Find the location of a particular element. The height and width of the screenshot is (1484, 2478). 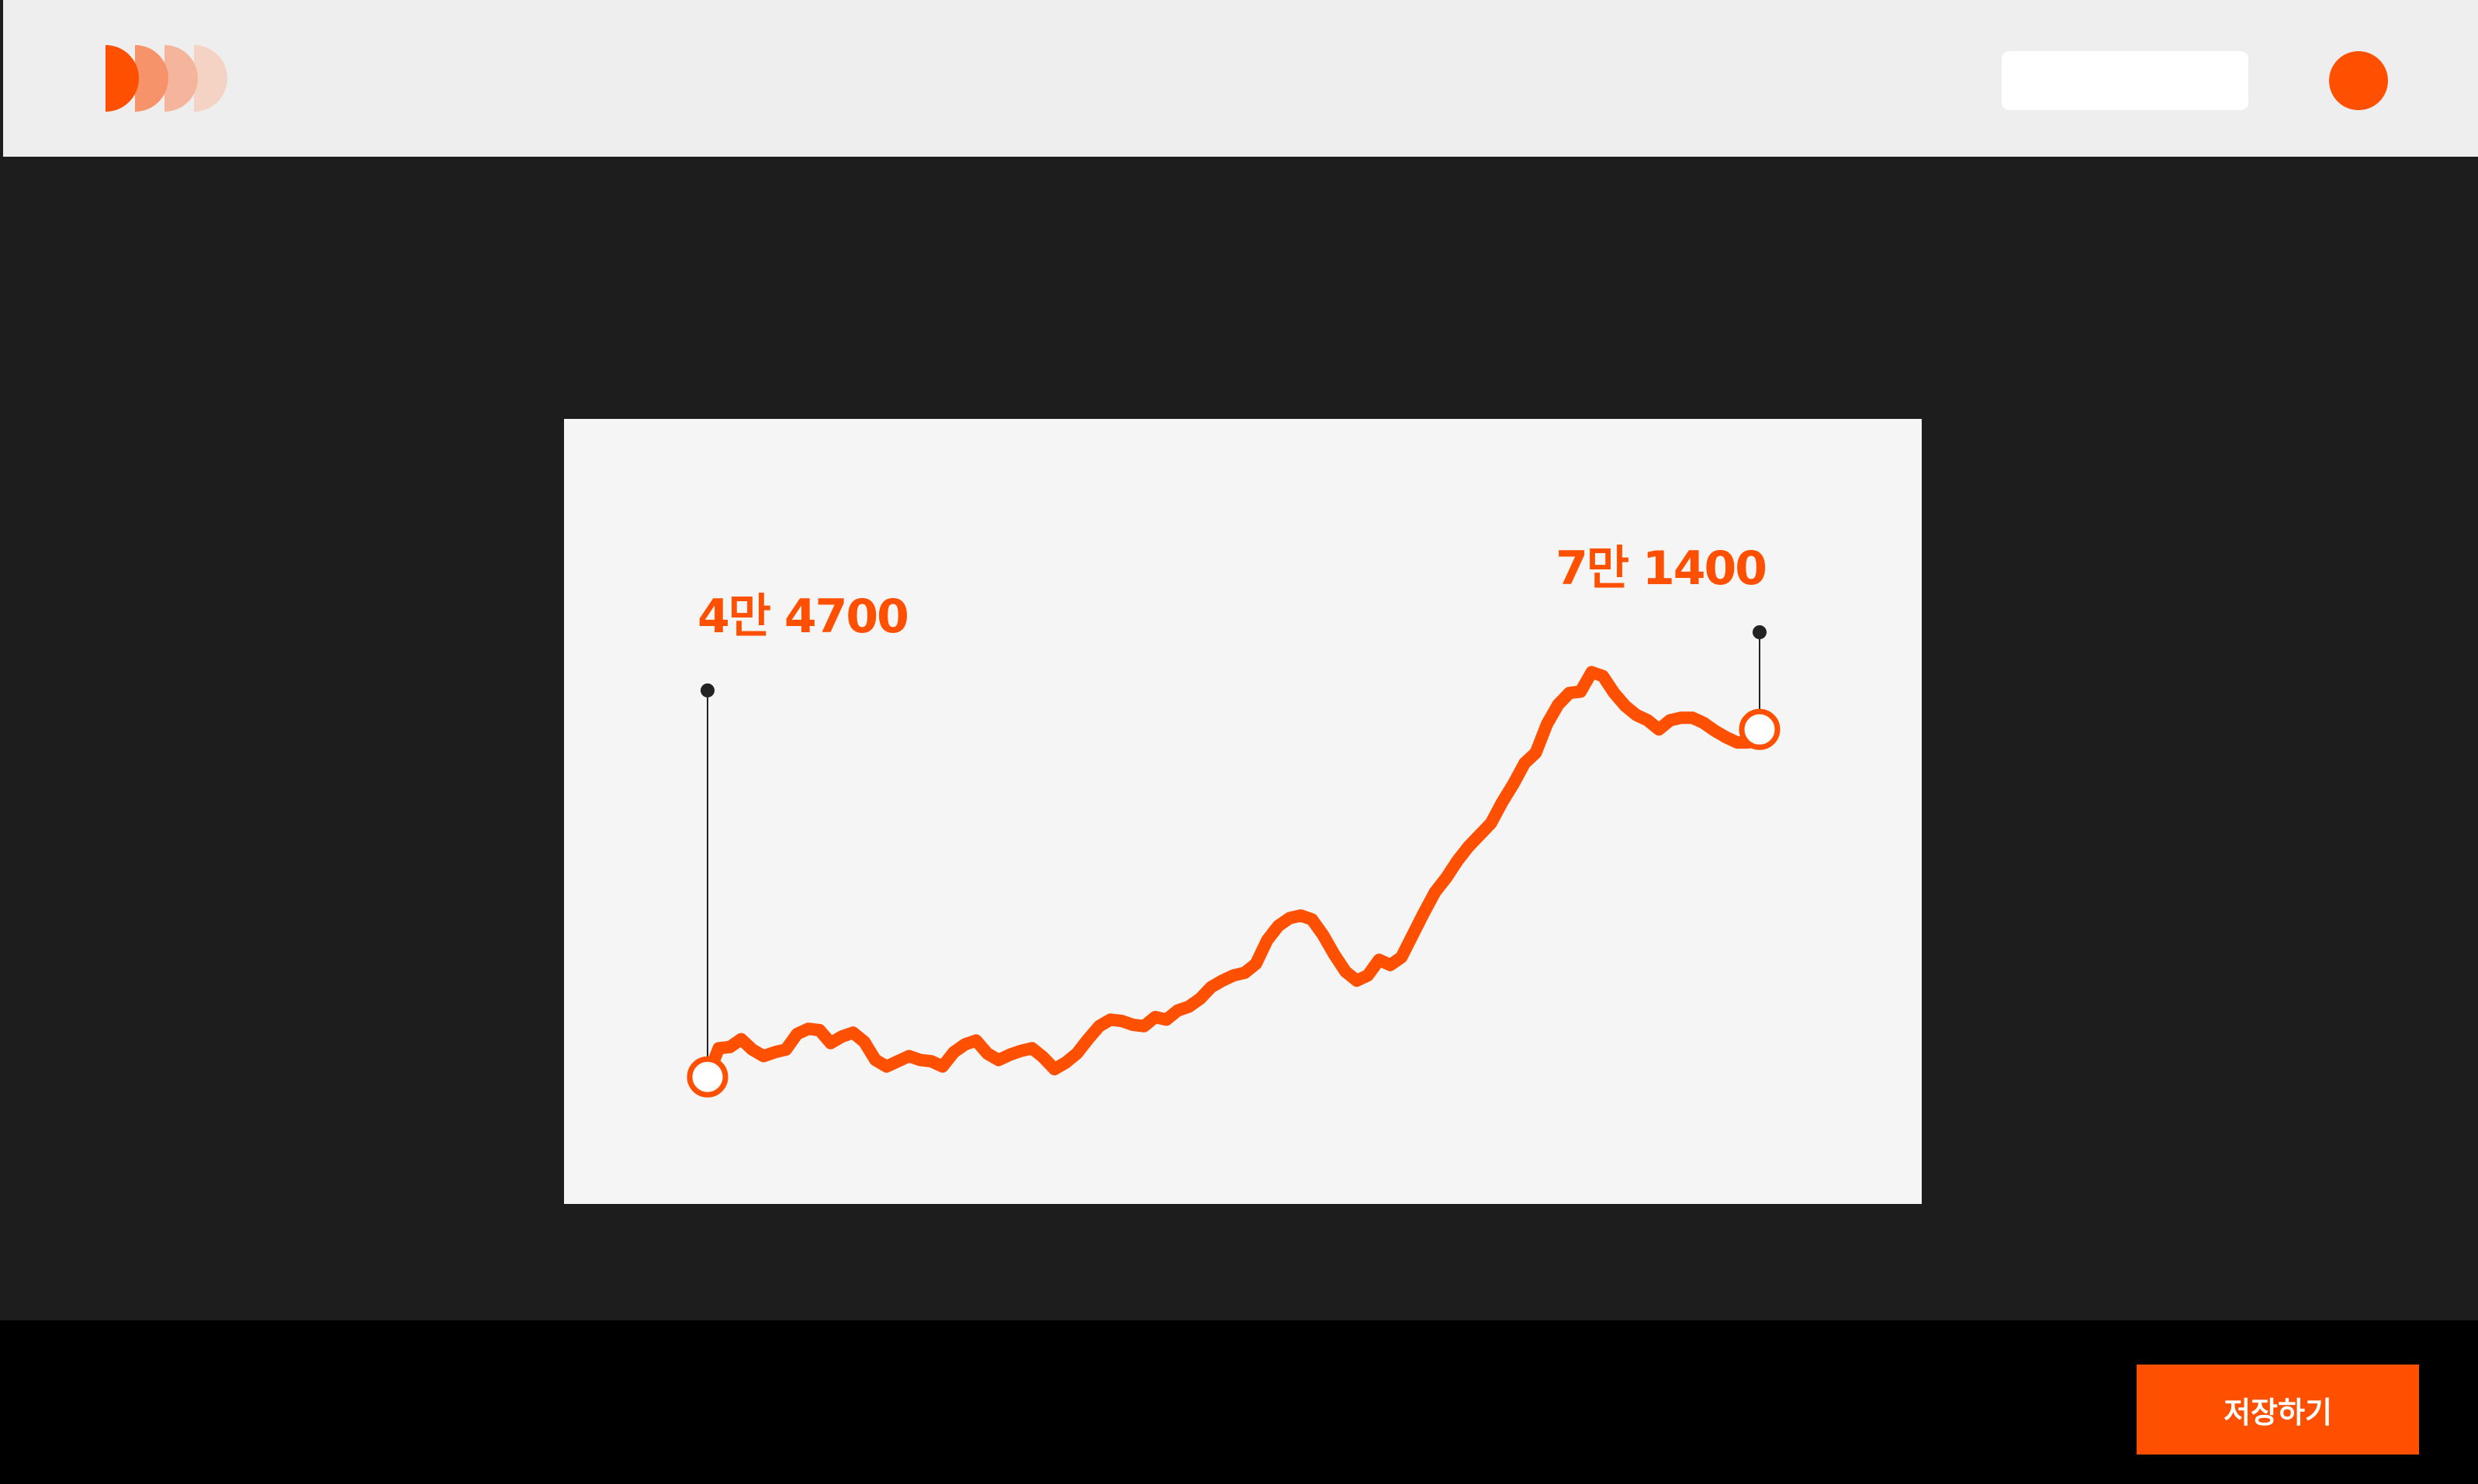

end-leader-pin is located at coordinates (1760, 632).